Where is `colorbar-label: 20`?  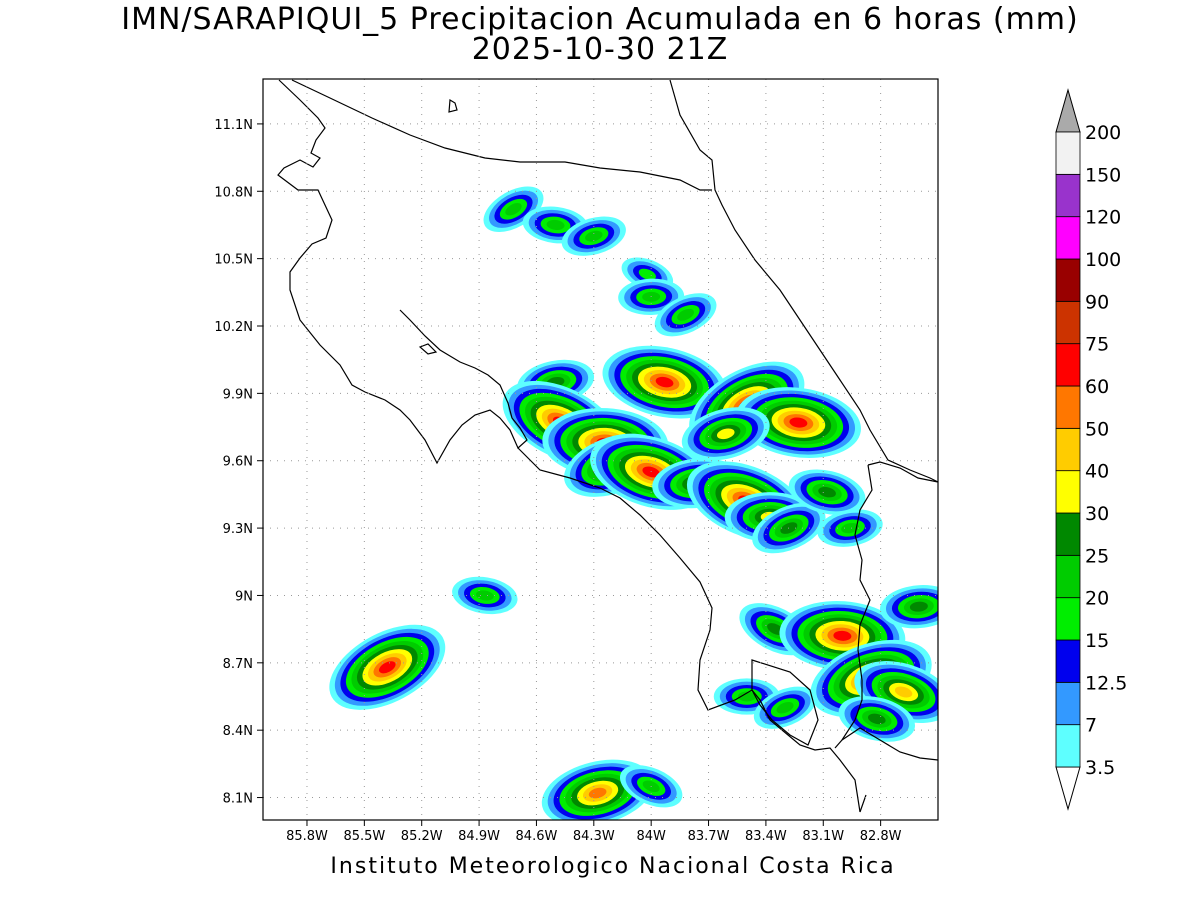 colorbar-label: 20 is located at coordinates (1097, 599).